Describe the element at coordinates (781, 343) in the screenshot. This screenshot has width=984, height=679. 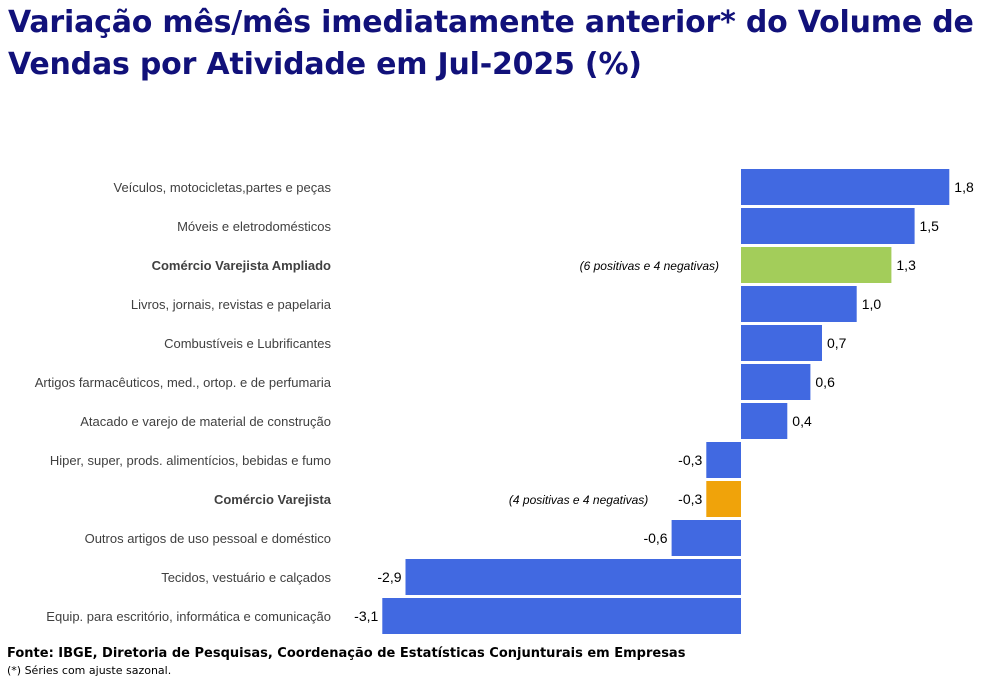
I see `bar-combustiveis-e-lubrificantes` at that location.